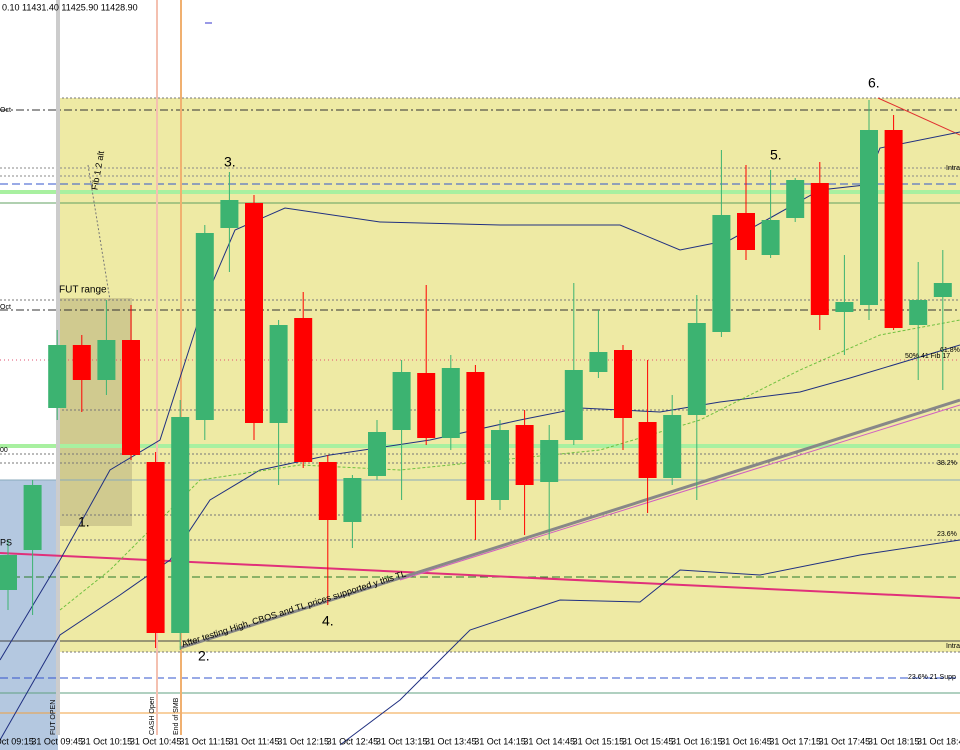 Image resolution: width=960 pixels, height=750 pixels. What do you see at coordinates (17, 741) in the screenshot?
I see `x-tick-label: 31 Oct 09:15` at bounding box center [17, 741].